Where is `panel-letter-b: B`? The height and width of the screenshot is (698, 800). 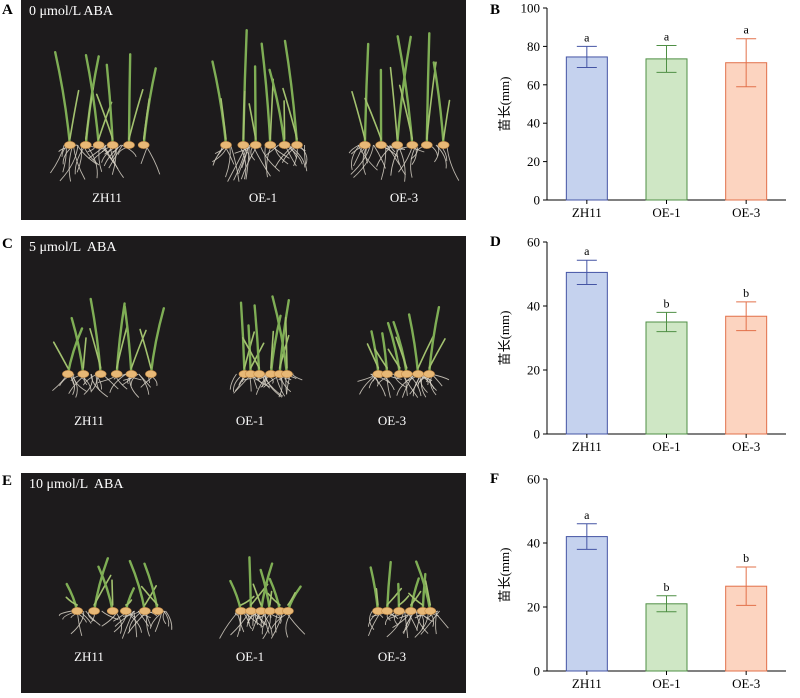 panel-letter-b: B is located at coordinates (495, 10).